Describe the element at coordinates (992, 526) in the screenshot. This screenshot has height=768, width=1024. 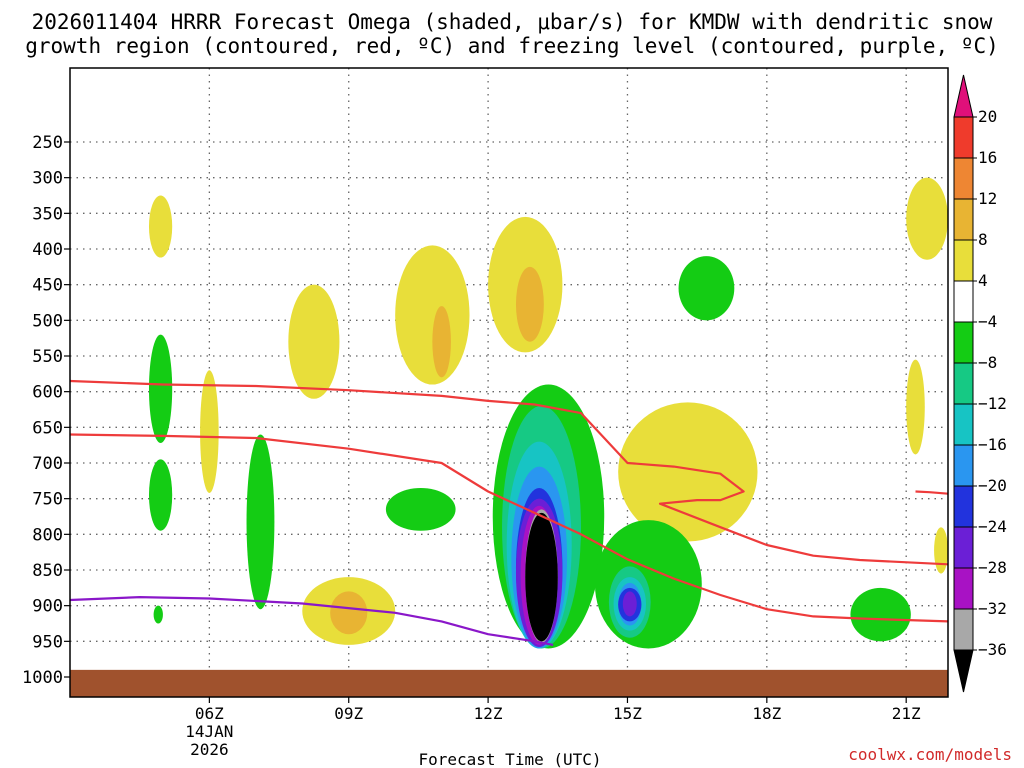
I see `colorbar-label-10: −24` at that location.